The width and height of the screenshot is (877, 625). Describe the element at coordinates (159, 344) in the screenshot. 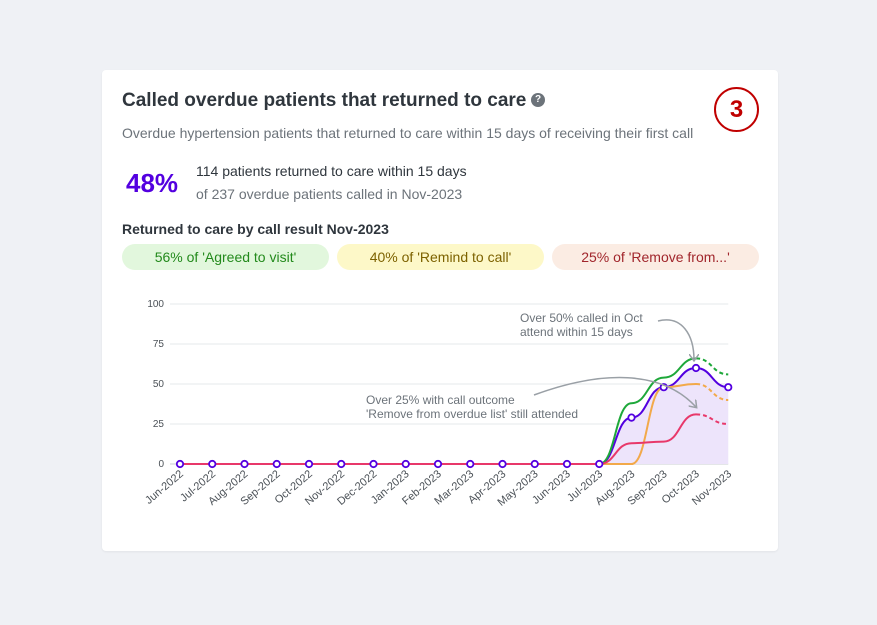

I see `y-tick-label: 75` at that location.